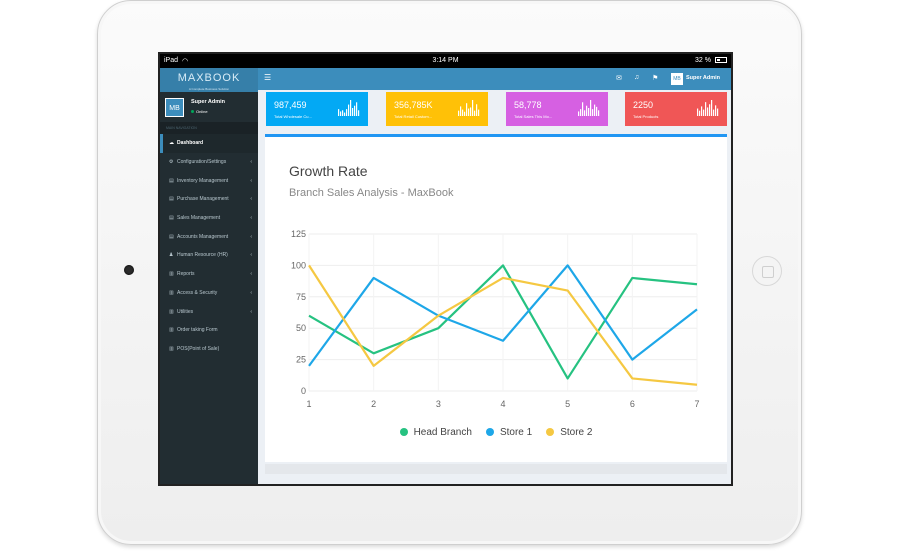  What do you see at coordinates (199, 218) in the screenshot?
I see `sidebar-item-label: Sales Management` at bounding box center [199, 218].